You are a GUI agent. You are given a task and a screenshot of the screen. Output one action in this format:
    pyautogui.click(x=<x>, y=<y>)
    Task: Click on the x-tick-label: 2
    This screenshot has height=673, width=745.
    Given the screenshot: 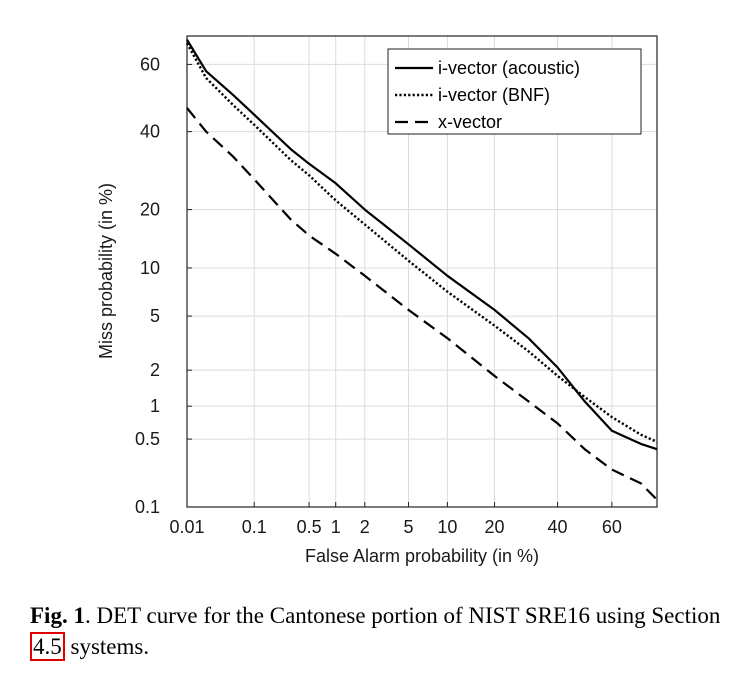 What is the action you would take?
    pyautogui.click(x=365, y=527)
    